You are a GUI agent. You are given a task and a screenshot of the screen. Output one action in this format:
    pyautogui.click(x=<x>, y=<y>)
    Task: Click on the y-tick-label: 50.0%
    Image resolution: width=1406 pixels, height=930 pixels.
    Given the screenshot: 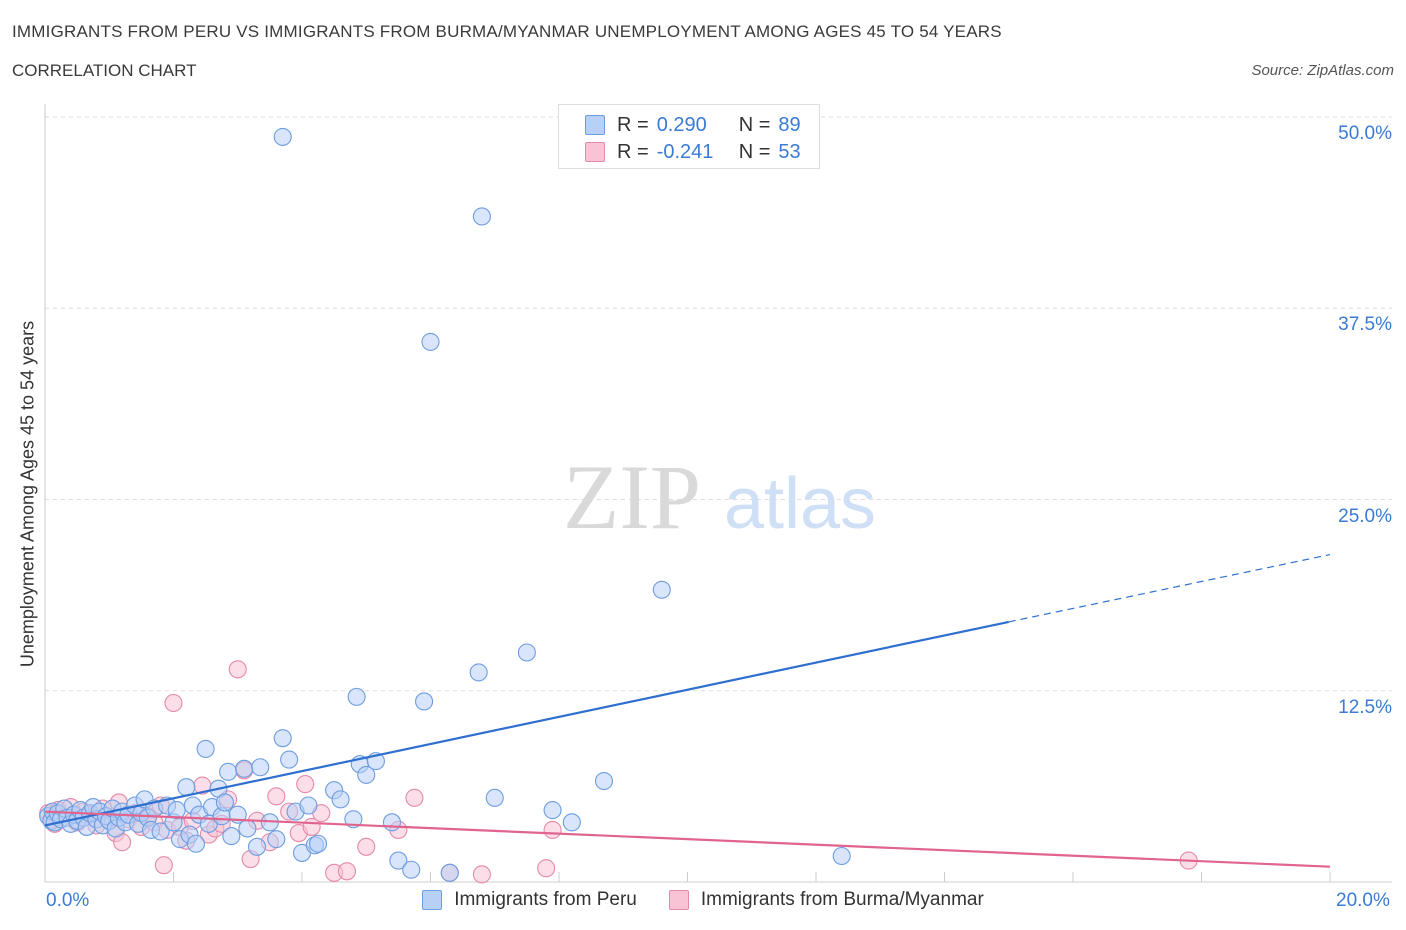 What is the action you would take?
    pyautogui.click(x=1365, y=133)
    